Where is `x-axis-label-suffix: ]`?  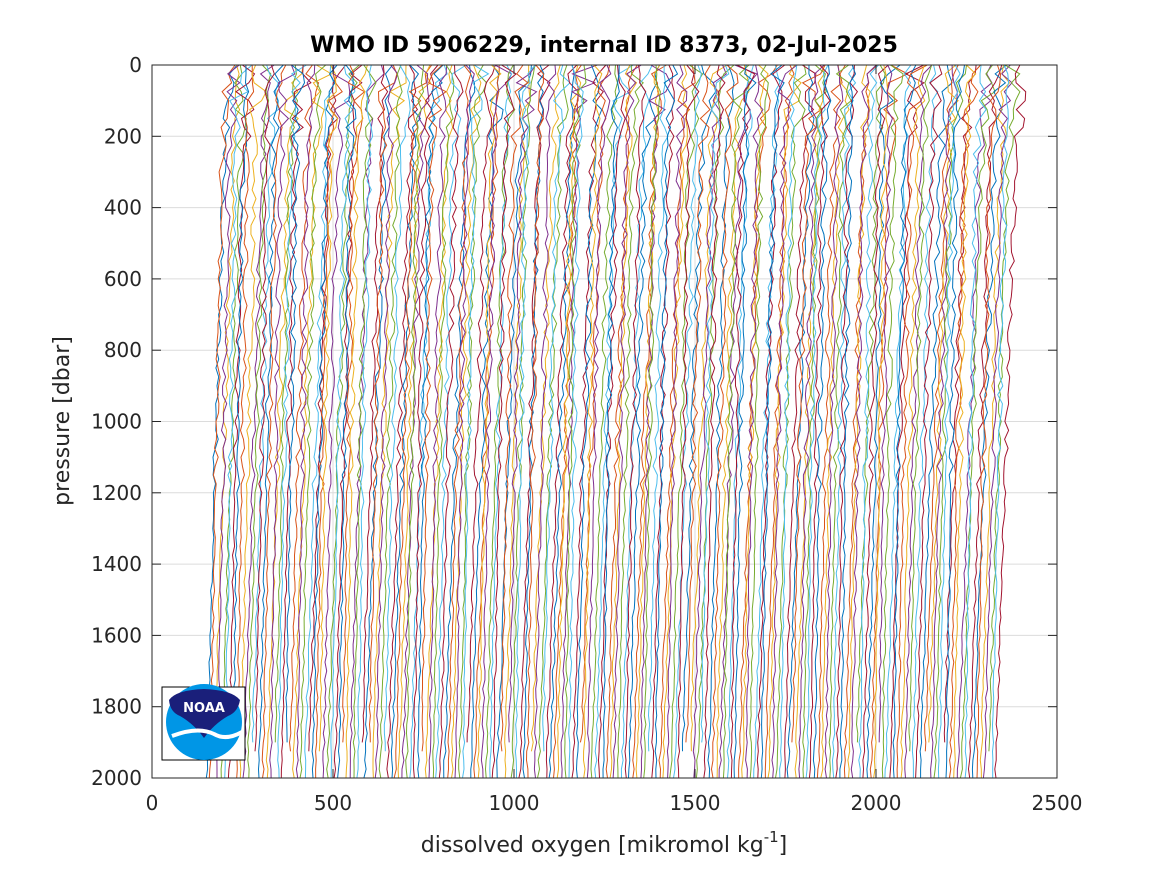 x-axis-label-suffix: ] is located at coordinates (783, 845).